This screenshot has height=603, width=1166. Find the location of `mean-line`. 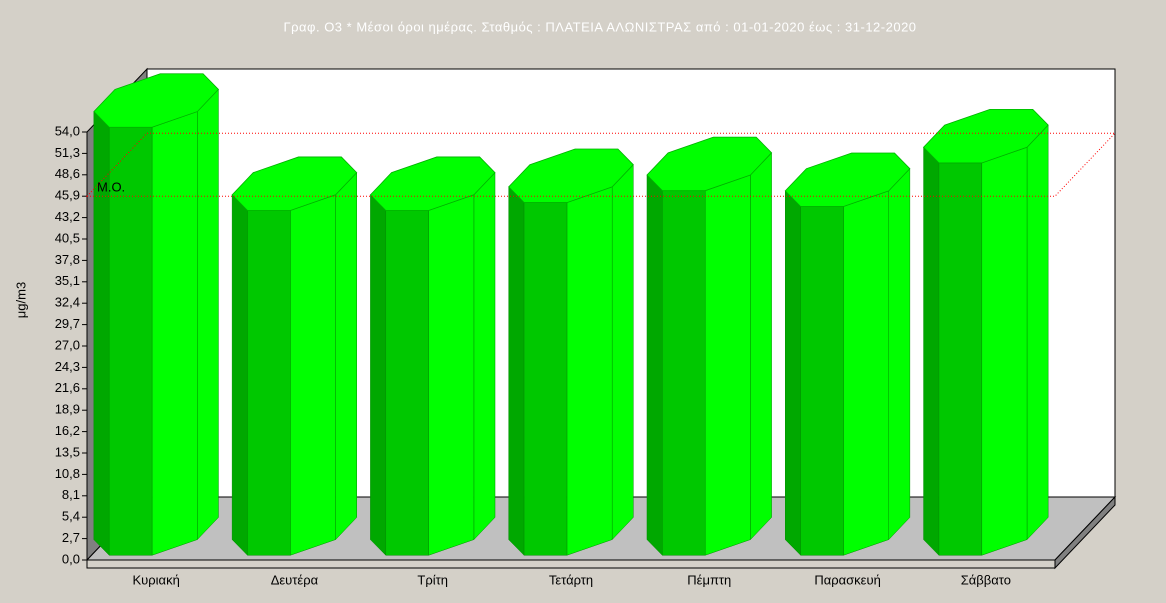

mean-line is located at coordinates (601, 164).